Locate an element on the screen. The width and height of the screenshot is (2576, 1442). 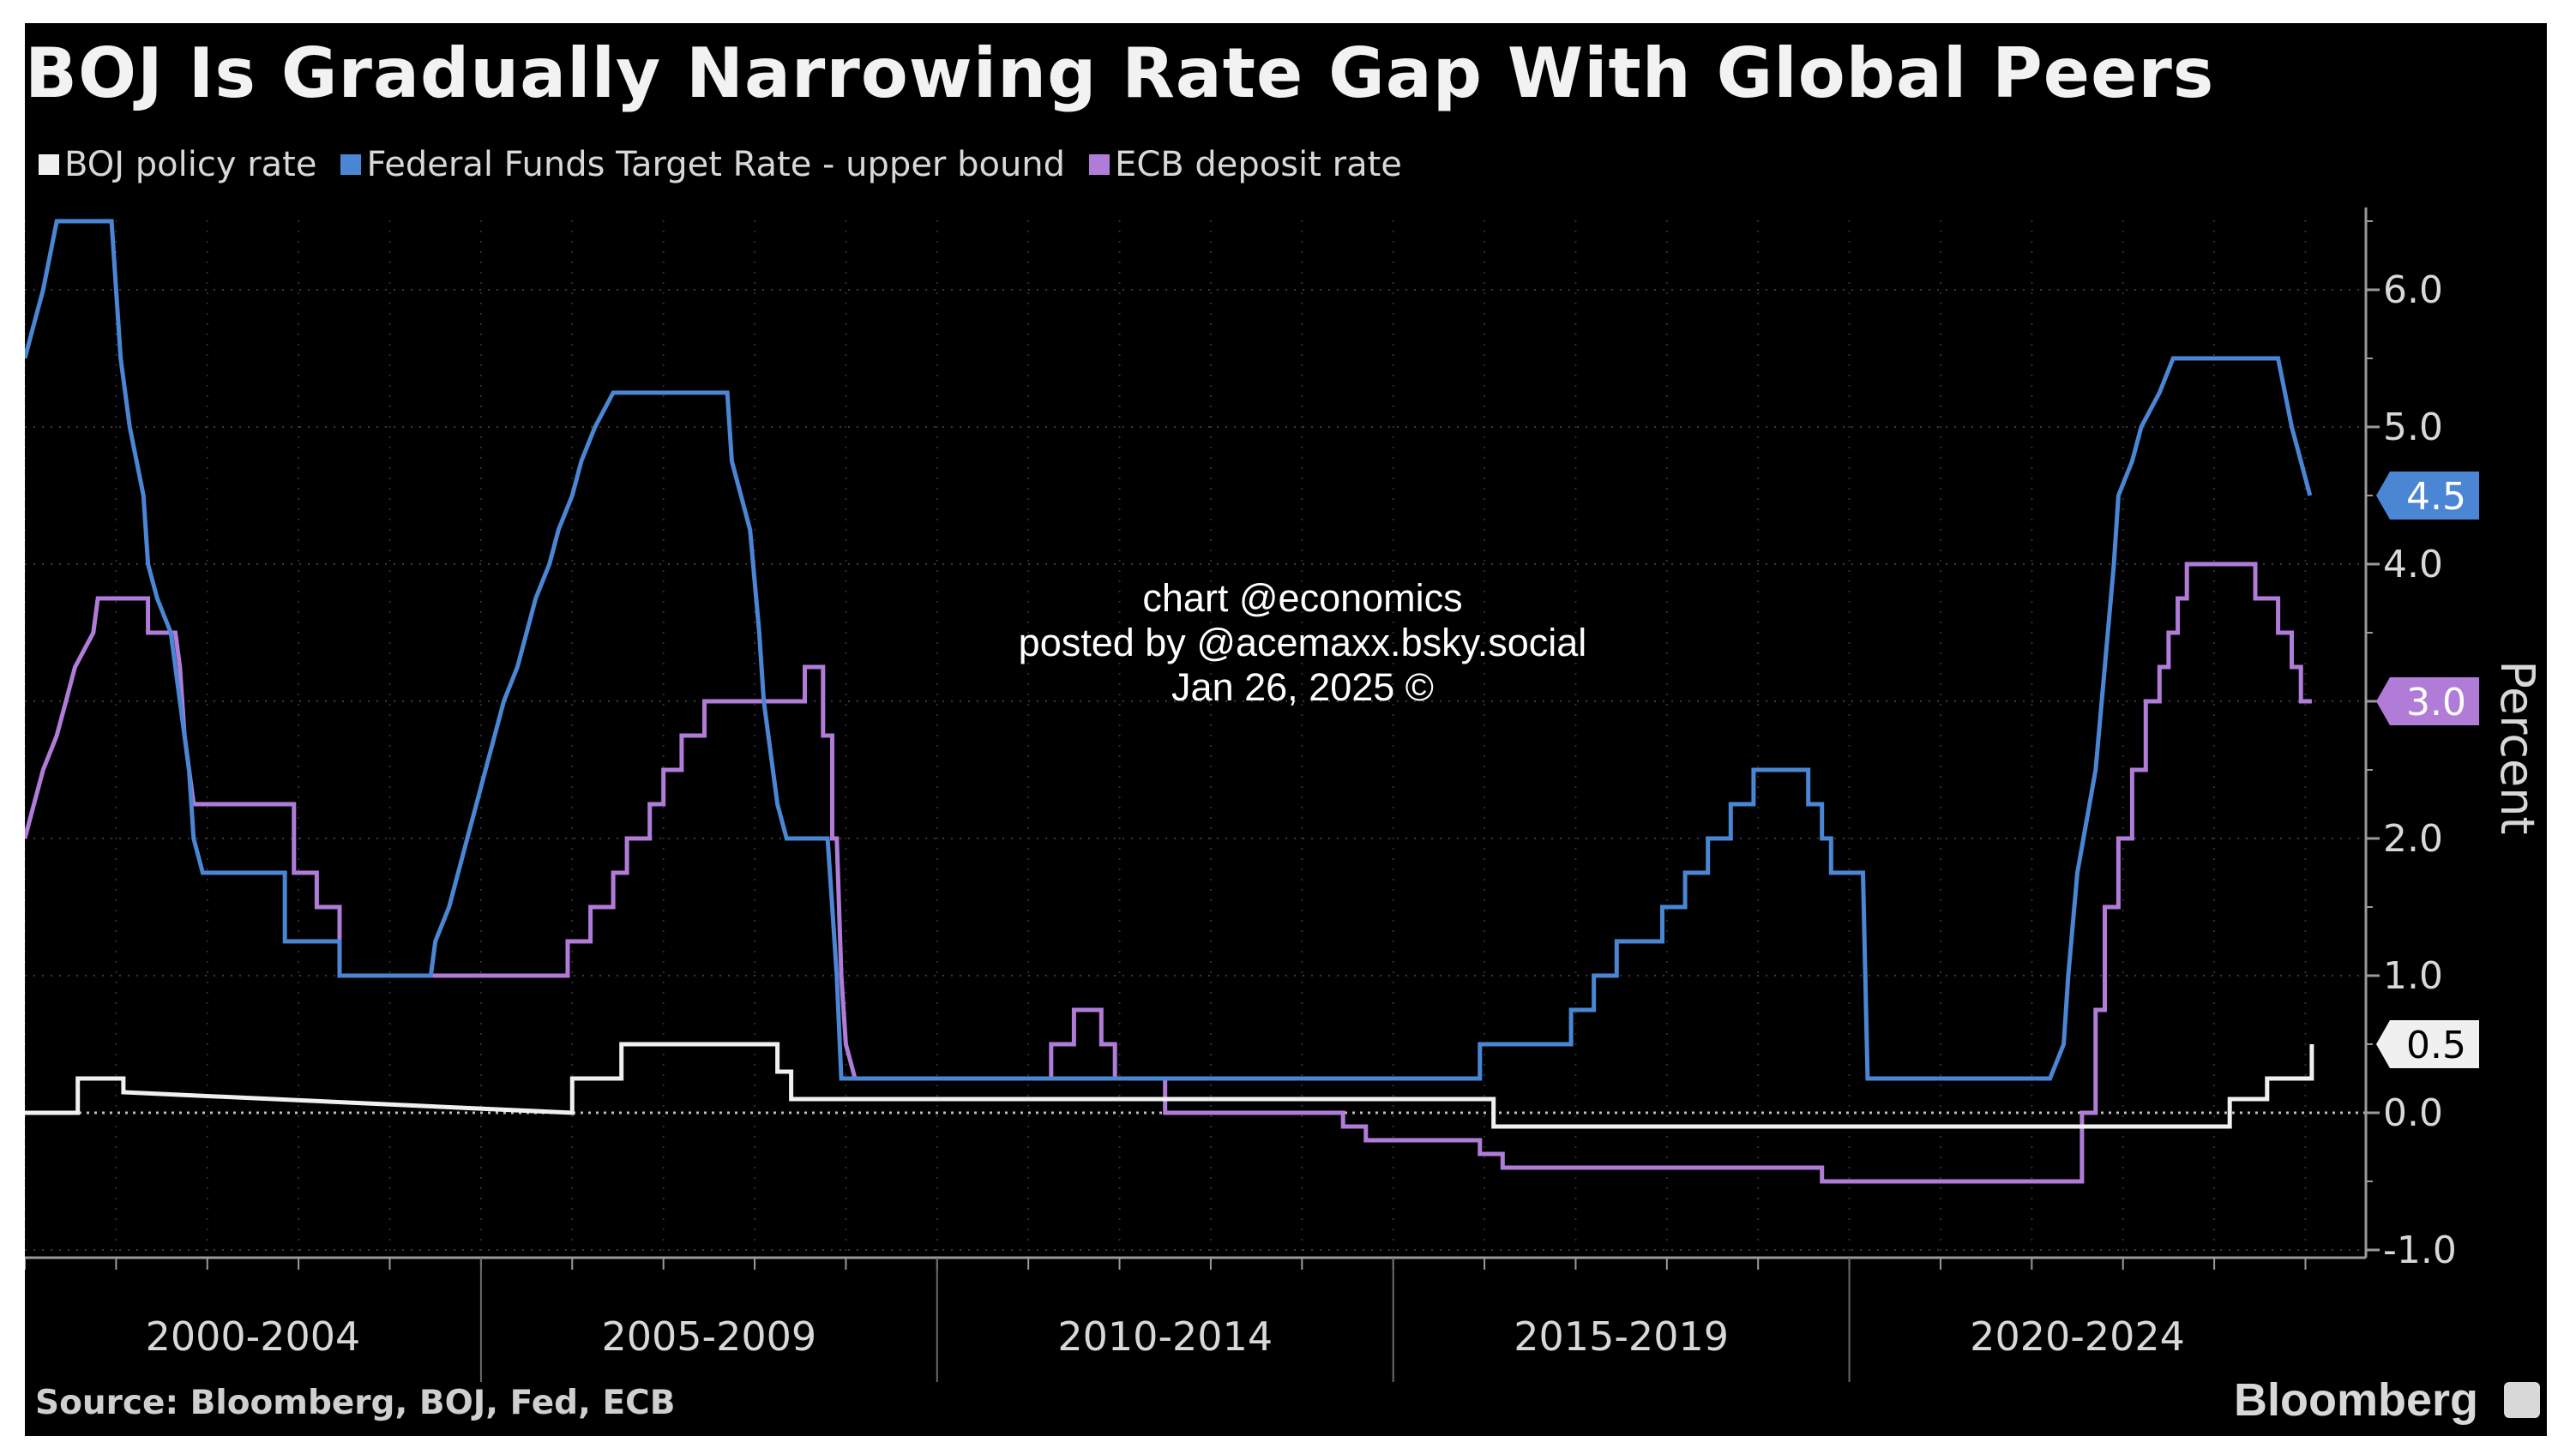
value-tag-label-fed: 4.5 is located at coordinates (2436, 497).